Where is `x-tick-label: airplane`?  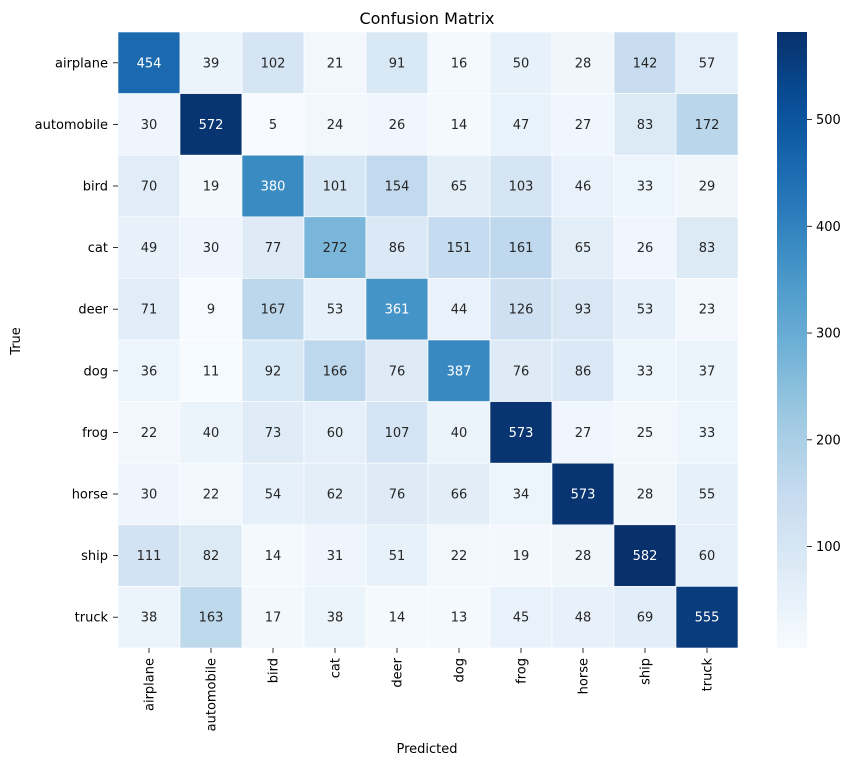 x-tick-label: airplane is located at coordinates (150, 684).